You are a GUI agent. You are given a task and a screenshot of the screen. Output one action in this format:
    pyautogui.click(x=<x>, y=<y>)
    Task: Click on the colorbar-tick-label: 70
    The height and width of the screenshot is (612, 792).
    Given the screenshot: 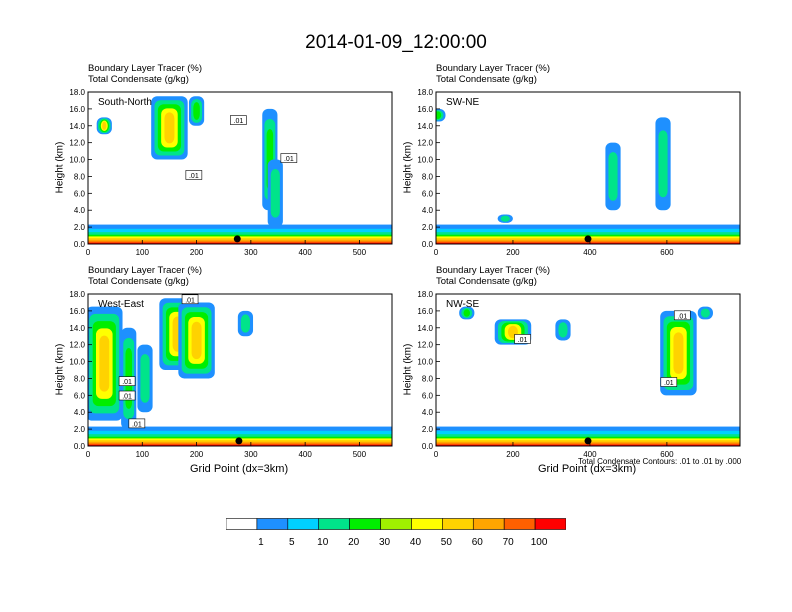 What is the action you would take?
    pyautogui.click(x=508, y=542)
    